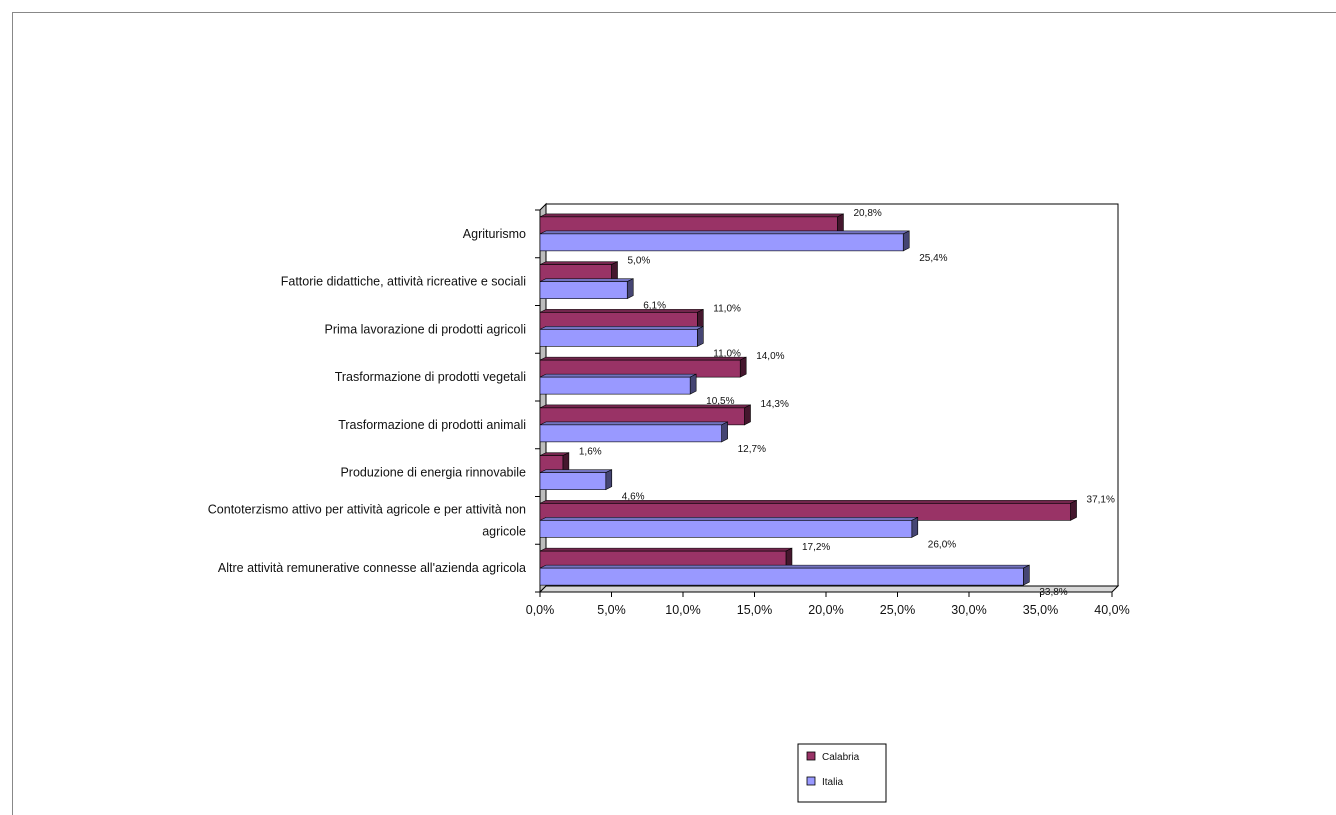 This screenshot has width=1336, height=815. I want to click on data-label: 4,6%, so click(633, 497).